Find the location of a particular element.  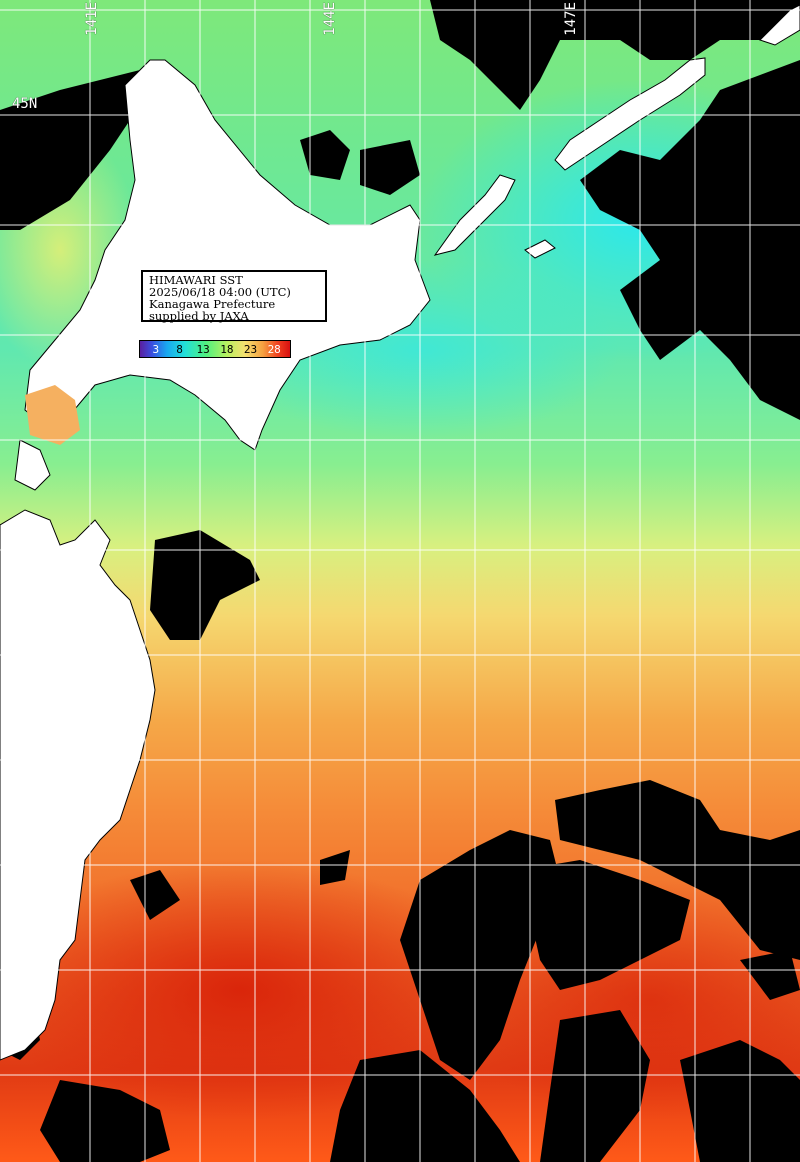

colorbar-tick: 23 is located at coordinates (250, 349).